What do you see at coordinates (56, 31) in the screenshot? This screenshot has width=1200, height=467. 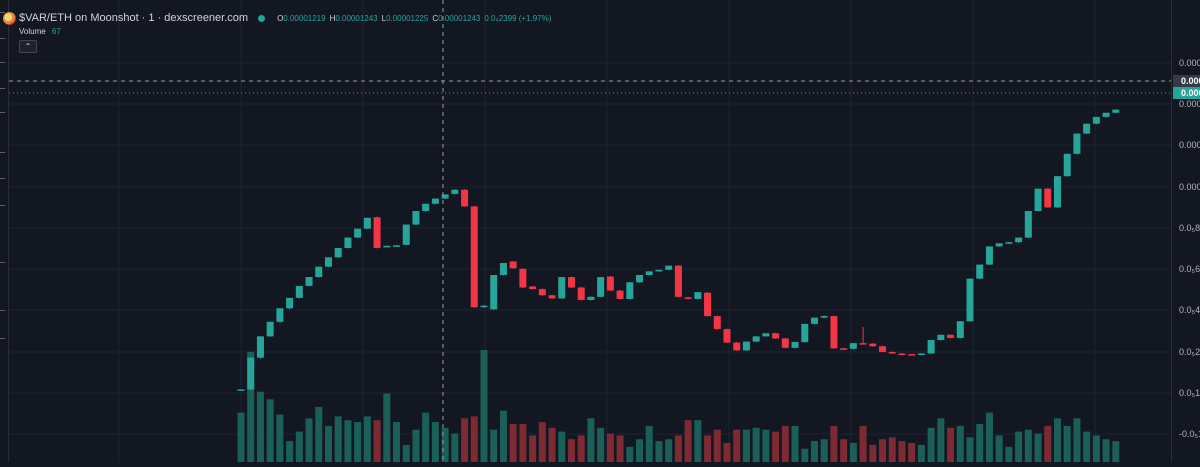 I see `volume-value: 67` at bounding box center [56, 31].